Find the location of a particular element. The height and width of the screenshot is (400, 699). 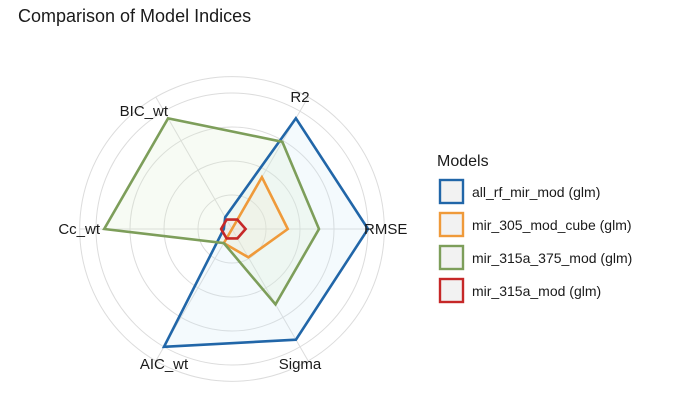

axis-label-bic-wt: BIC_wt is located at coordinates (144, 111).